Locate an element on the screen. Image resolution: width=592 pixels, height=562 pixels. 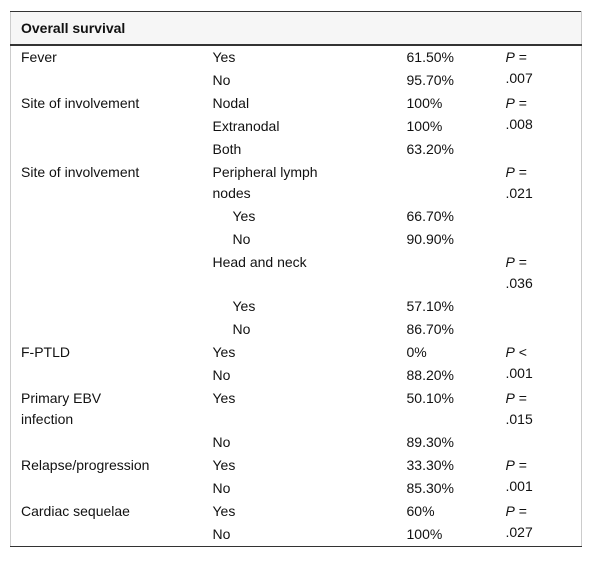
cell: 88.20% is located at coordinates (446, 375).